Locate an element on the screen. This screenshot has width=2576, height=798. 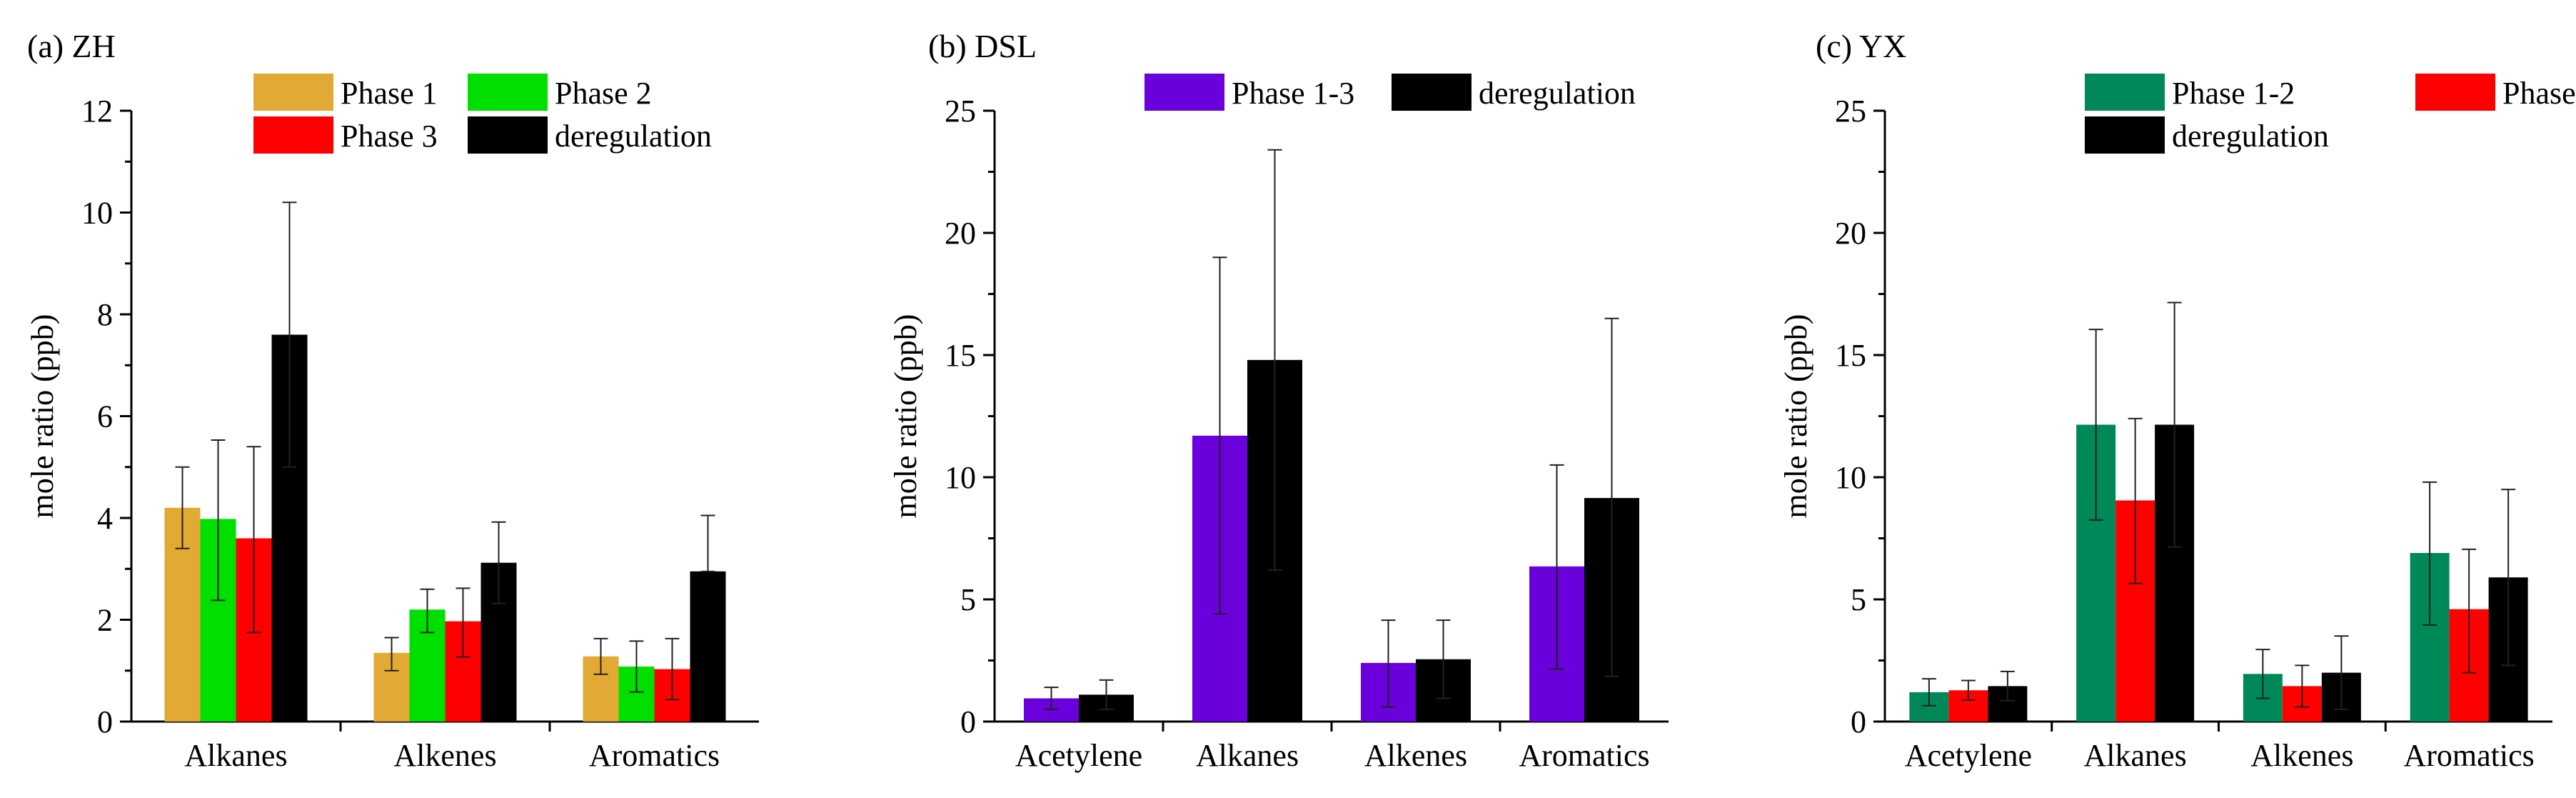
legend-label: Phase 1-2 is located at coordinates (2233, 93).